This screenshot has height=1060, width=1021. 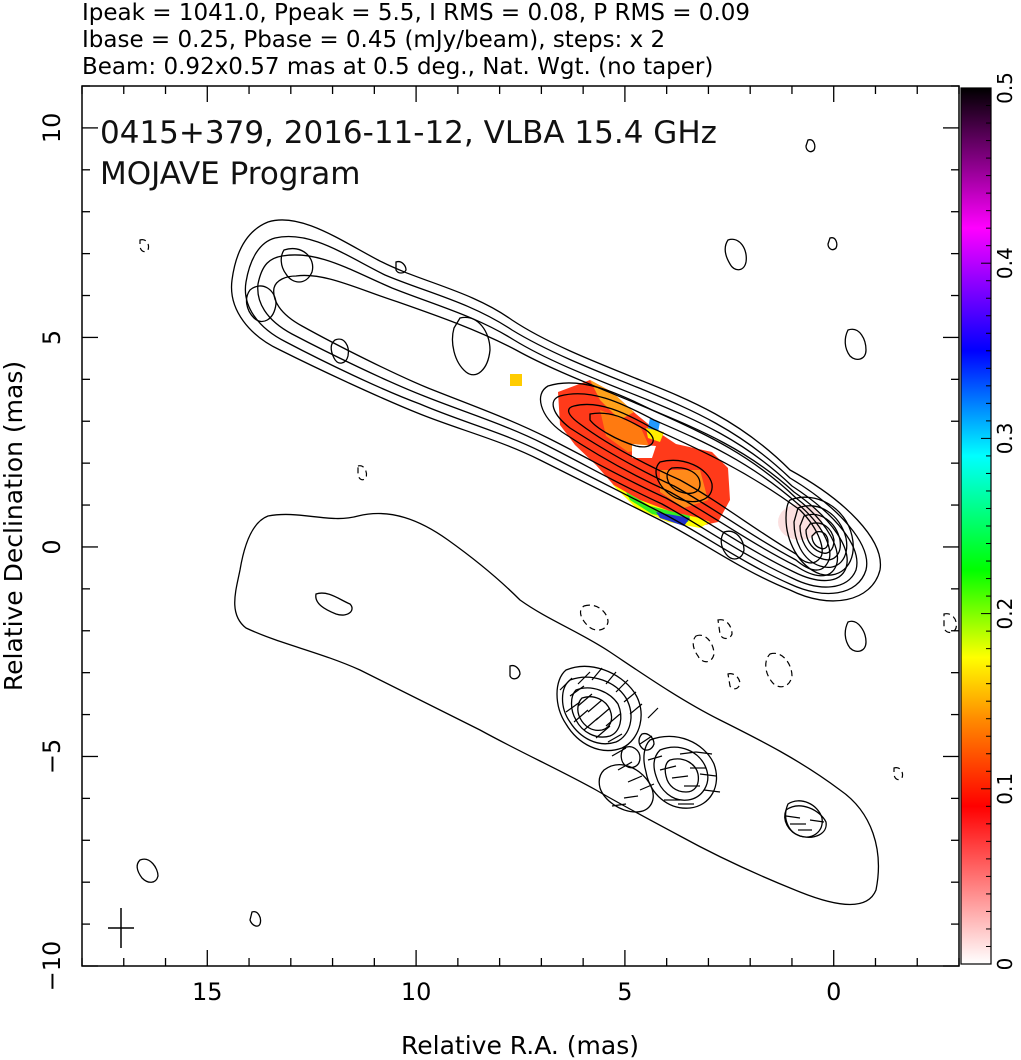 What do you see at coordinates (52, 128) in the screenshot?
I see `y-tick-label: 10` at bounding box center [52, 128].